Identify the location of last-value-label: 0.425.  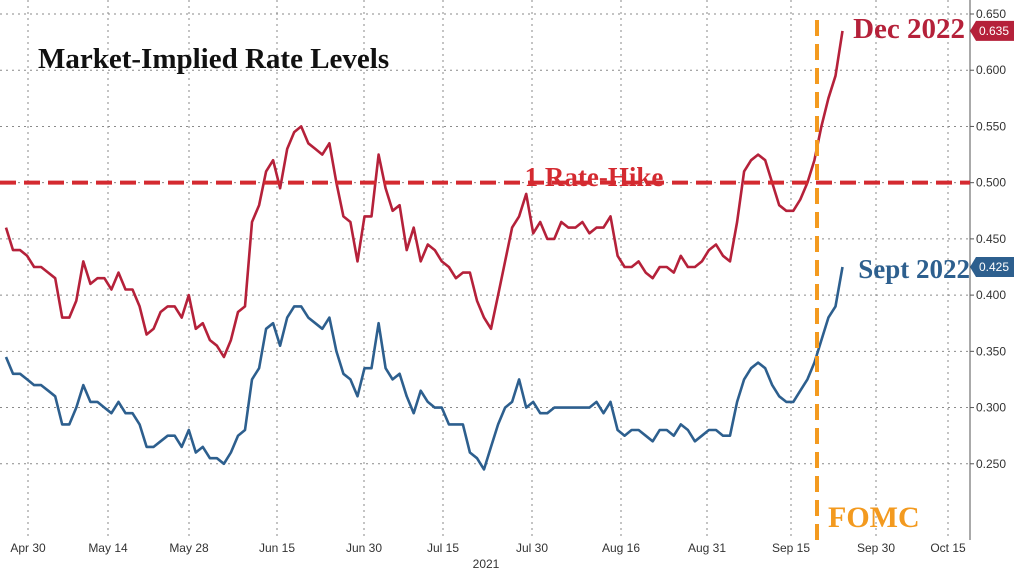
(994, 267).